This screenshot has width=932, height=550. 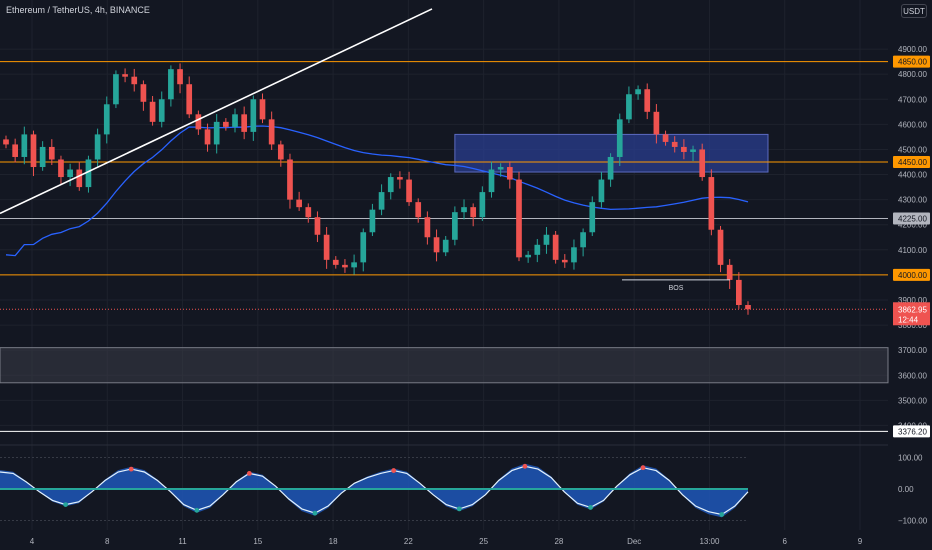 What do you see at coordinates (912, 175) in the screenshot?
I see `price-tick-label: 4400.00` at bounding box center [912, 175].